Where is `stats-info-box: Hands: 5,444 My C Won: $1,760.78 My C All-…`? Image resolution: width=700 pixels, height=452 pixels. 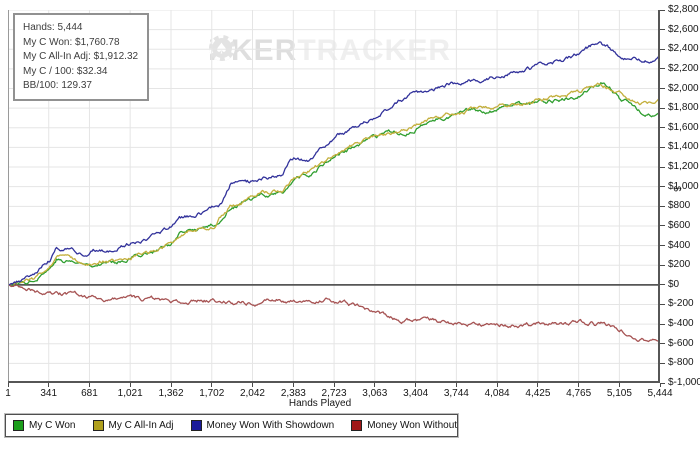
stats-info-box: Hands: 5,444 My C Won: $1,760.78 My C All-… is located at coordinates (81, 57).